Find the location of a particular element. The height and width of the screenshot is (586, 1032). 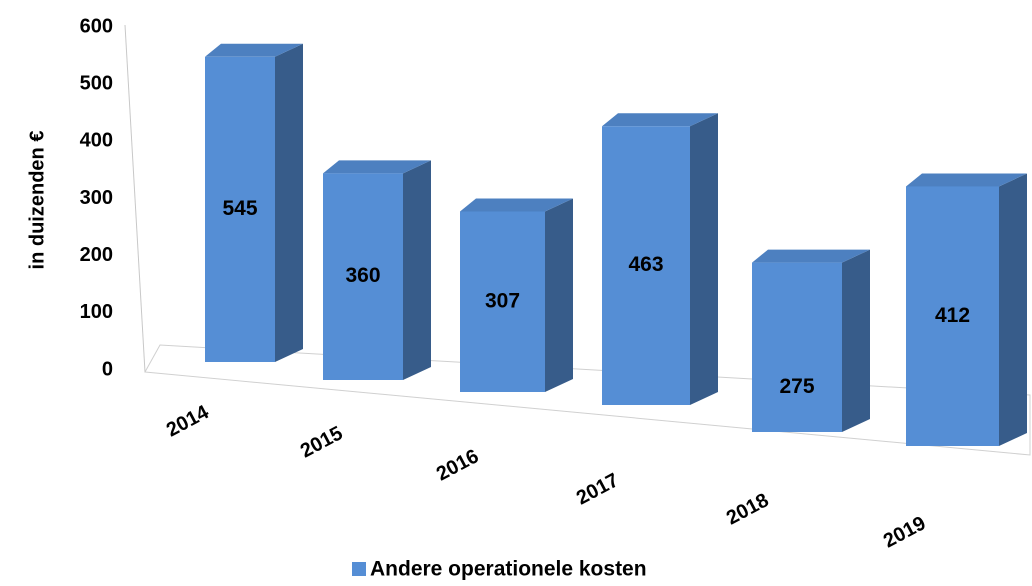

y-tick-label: 500 is located at coordinates (96, 83).